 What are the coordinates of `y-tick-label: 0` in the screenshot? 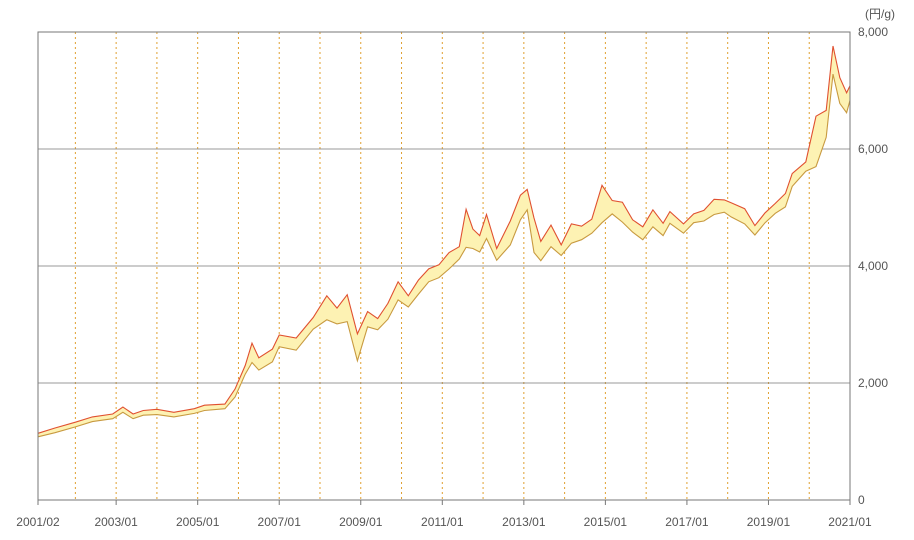 It's located at (861, 500).